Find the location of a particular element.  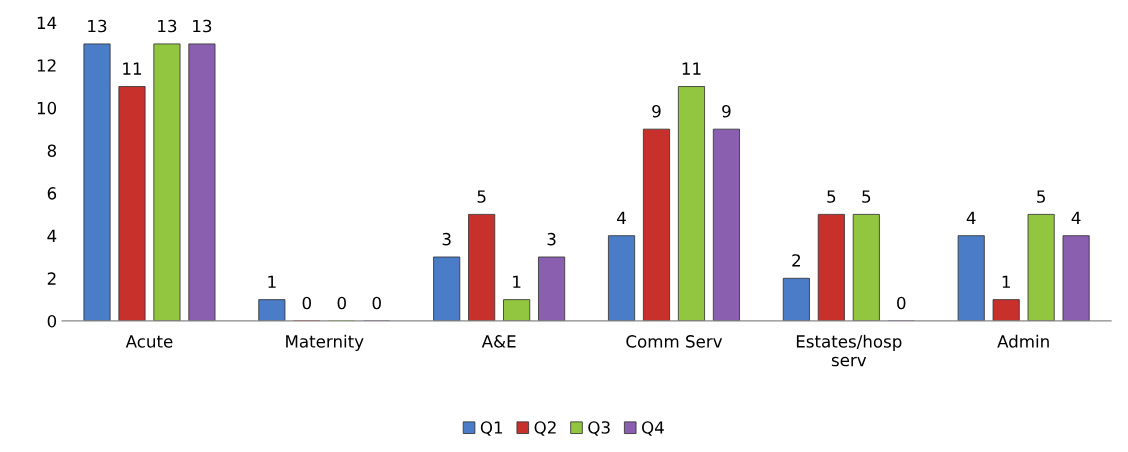

data-label: 2 is located at coordinates (796, 260).